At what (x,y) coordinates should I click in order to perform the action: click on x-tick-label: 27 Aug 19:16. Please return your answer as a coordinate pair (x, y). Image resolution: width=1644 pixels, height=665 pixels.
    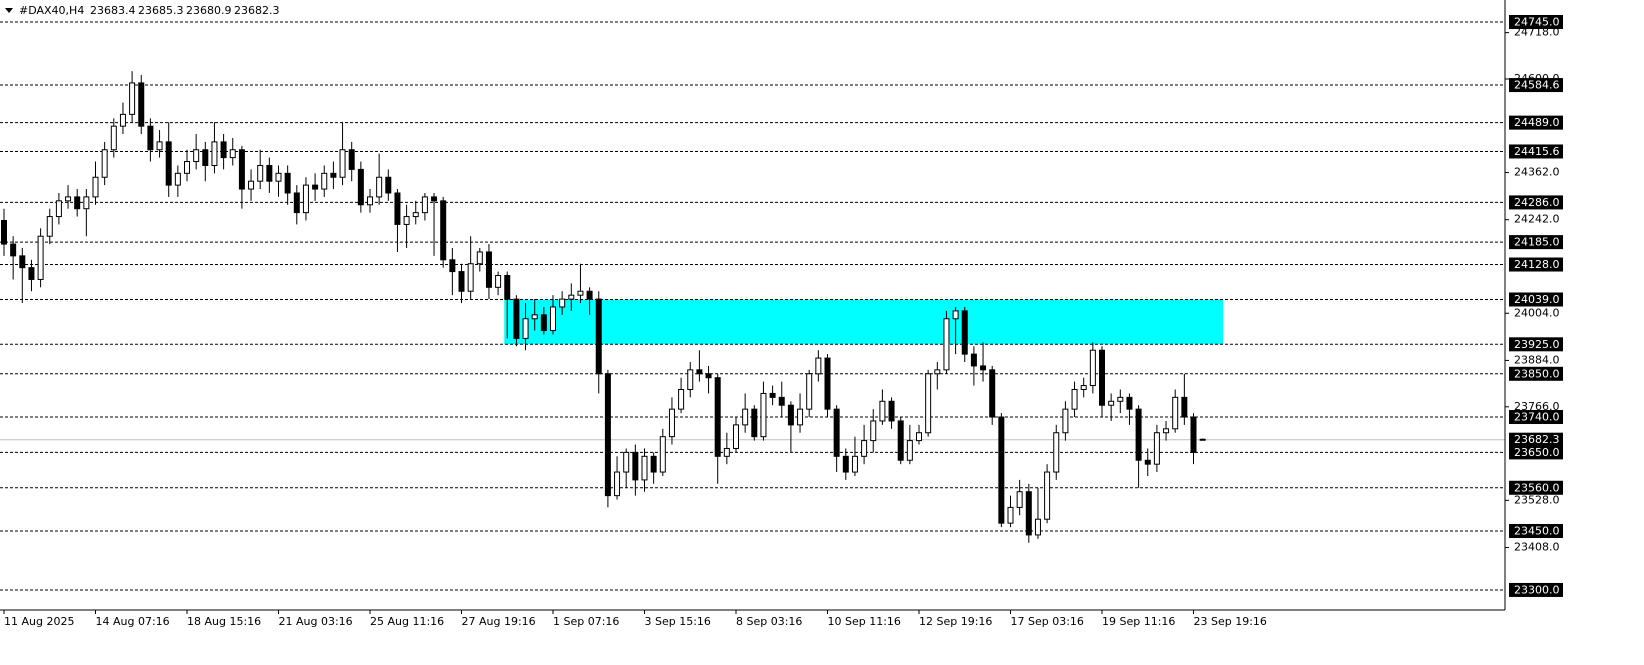
    Looking at the image, I should click on (499, 621).